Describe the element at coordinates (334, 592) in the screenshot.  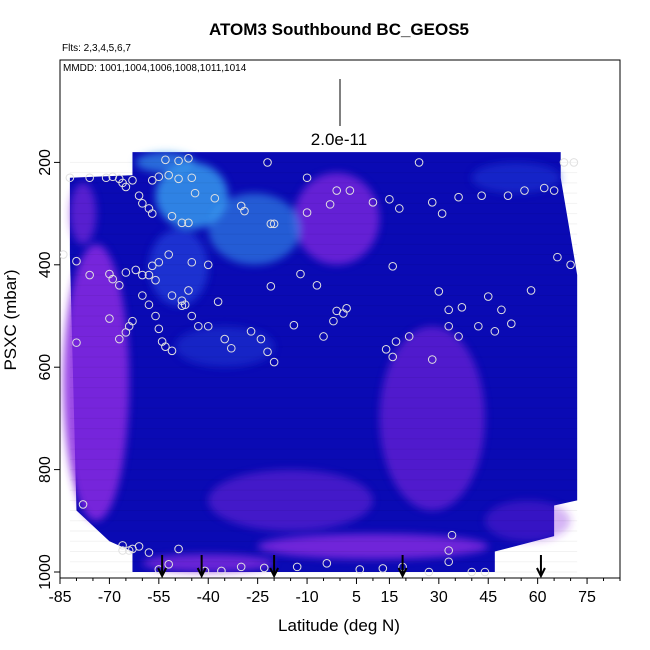
I see `x-axis: -85 -70 -55 -40 -25 -10 5 15 30 45 60 75` at that location.